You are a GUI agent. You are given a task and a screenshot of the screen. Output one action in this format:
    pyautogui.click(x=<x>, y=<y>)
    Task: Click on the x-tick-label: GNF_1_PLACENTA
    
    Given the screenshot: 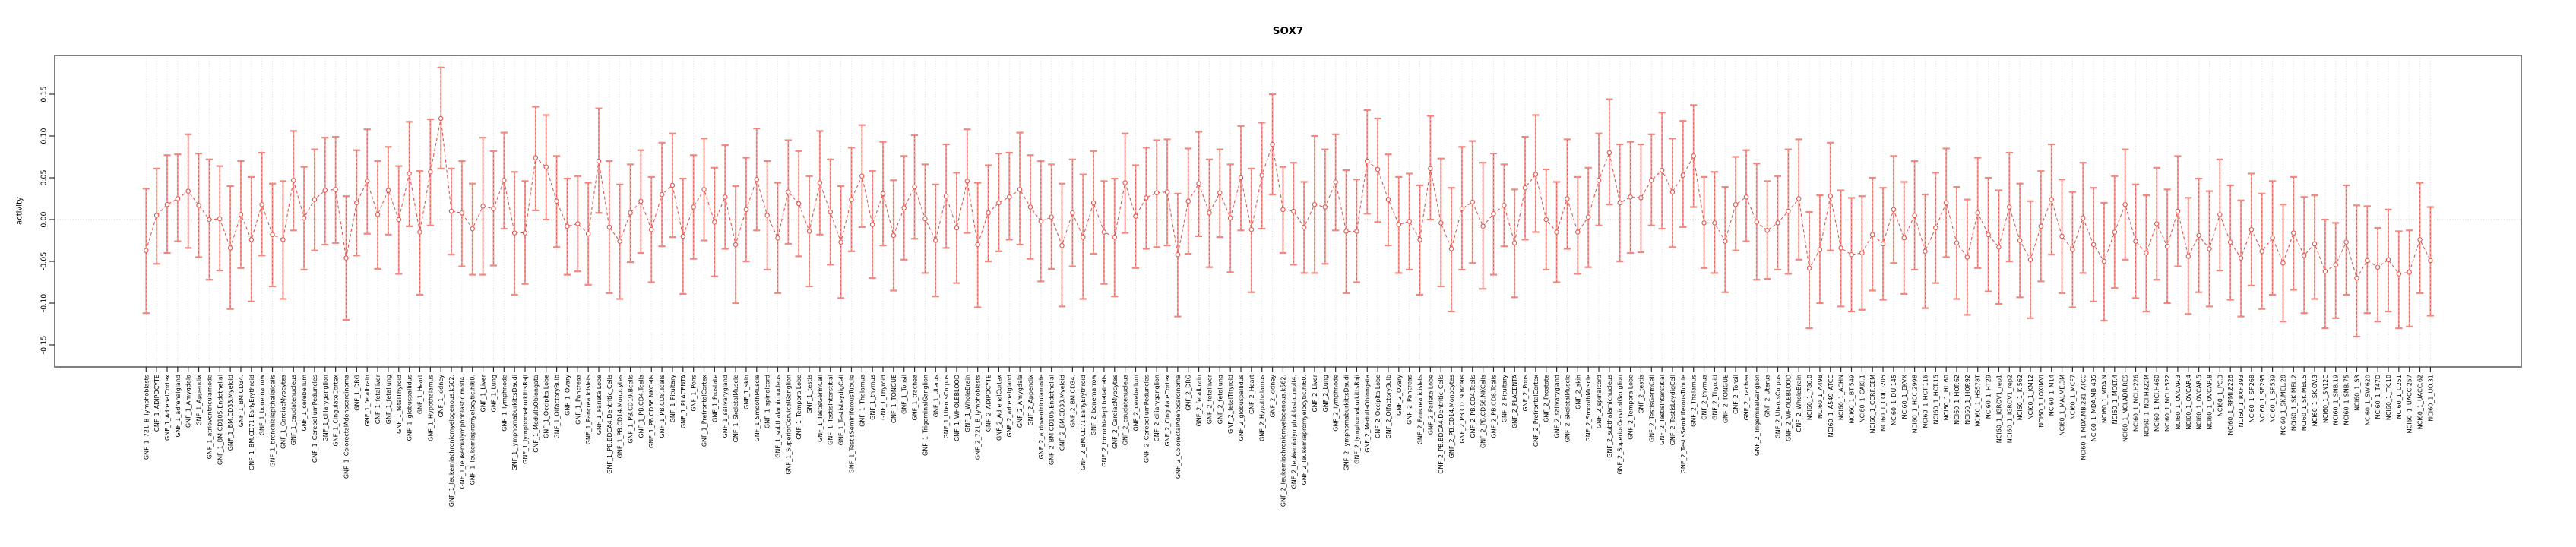 What is the action you would take?
    pyautogui.click(x=683, y=401)
    